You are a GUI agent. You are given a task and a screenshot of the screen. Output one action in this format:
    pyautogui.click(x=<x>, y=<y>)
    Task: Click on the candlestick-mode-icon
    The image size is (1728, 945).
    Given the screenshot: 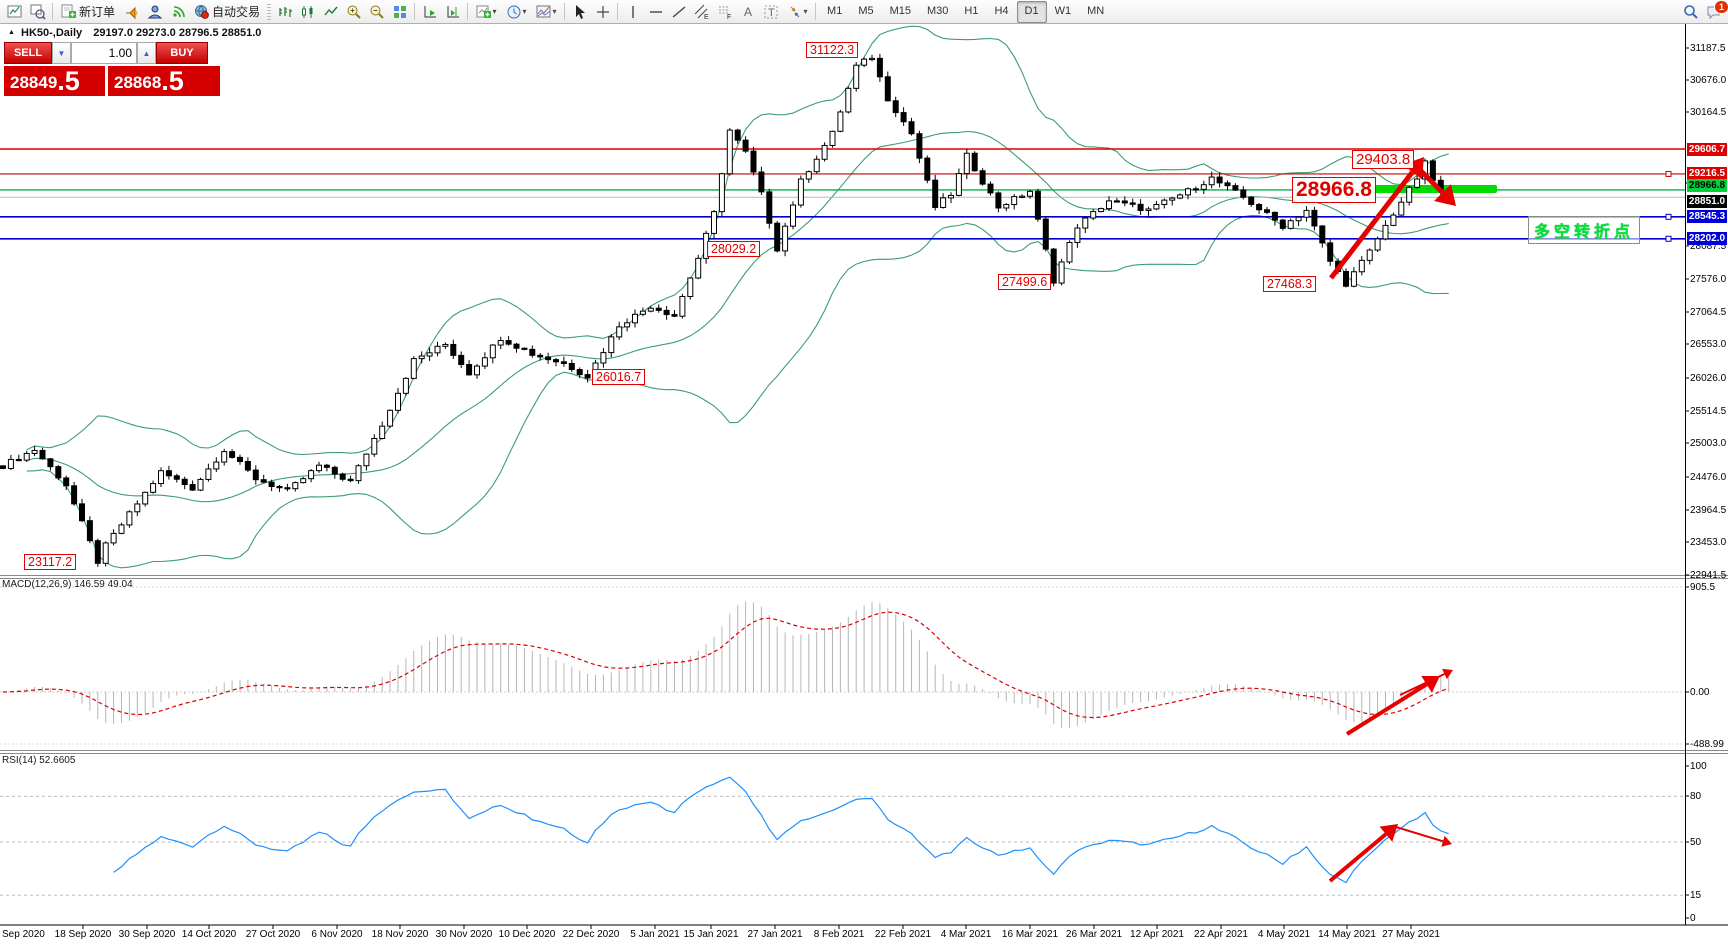 What is the action you would take?
    pyautogui.click(x=307, y=12)
    